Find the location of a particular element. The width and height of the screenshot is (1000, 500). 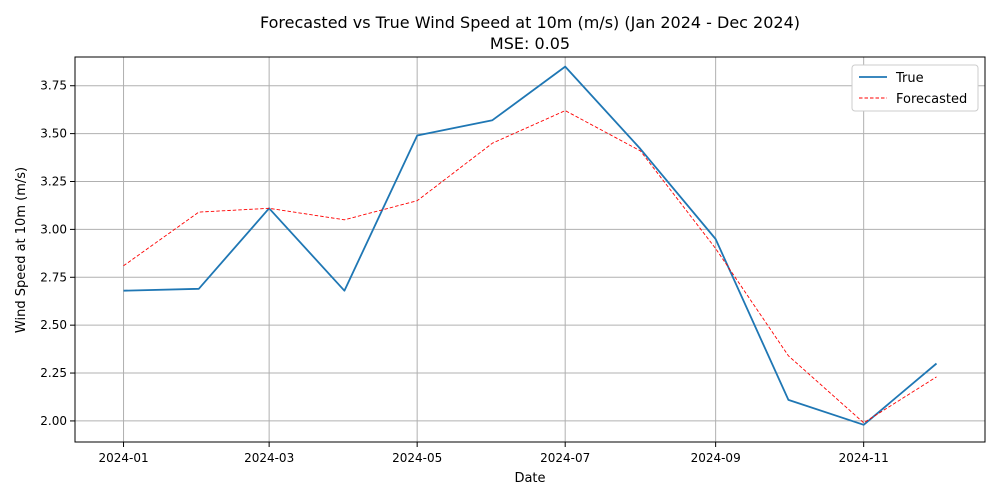

x-tick-label: 2024-11 is located at coordinates (864, 458).